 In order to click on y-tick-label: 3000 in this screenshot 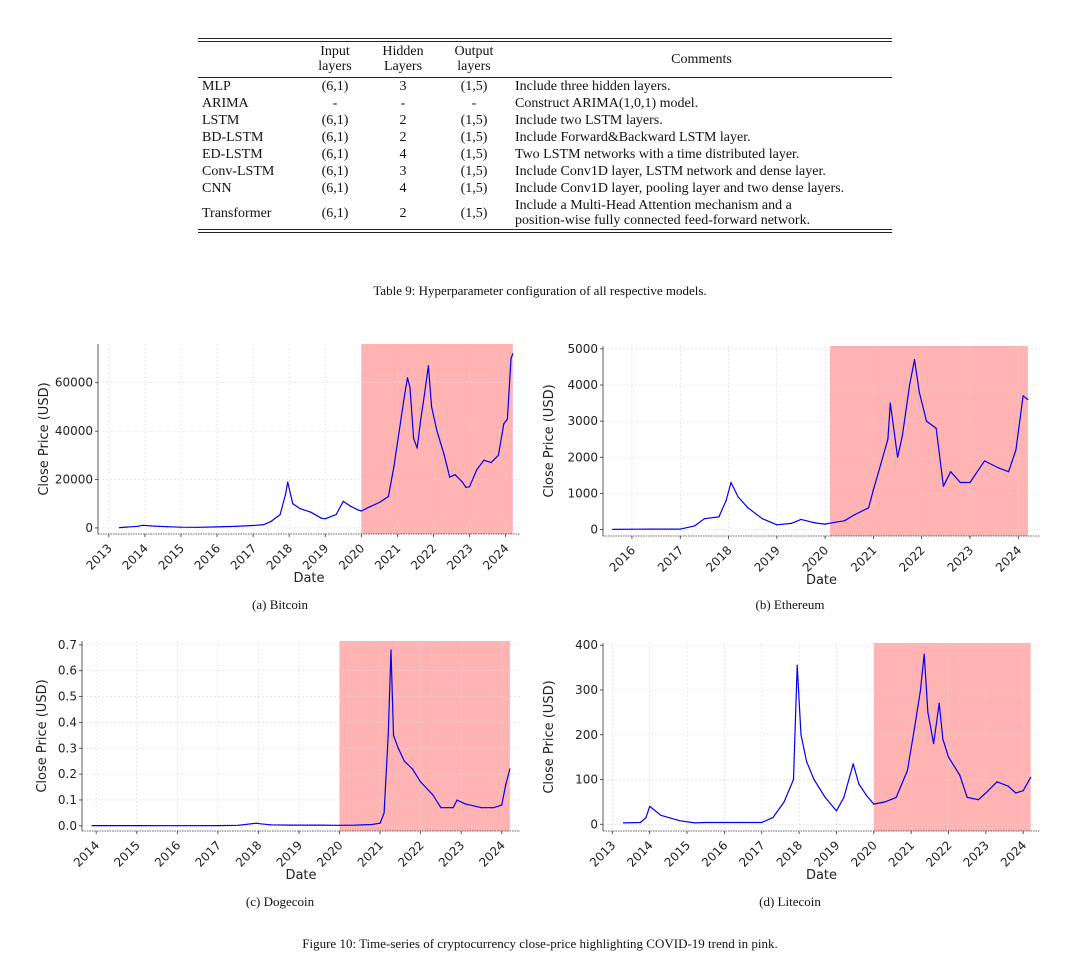, I will do `click(582, 421)`.